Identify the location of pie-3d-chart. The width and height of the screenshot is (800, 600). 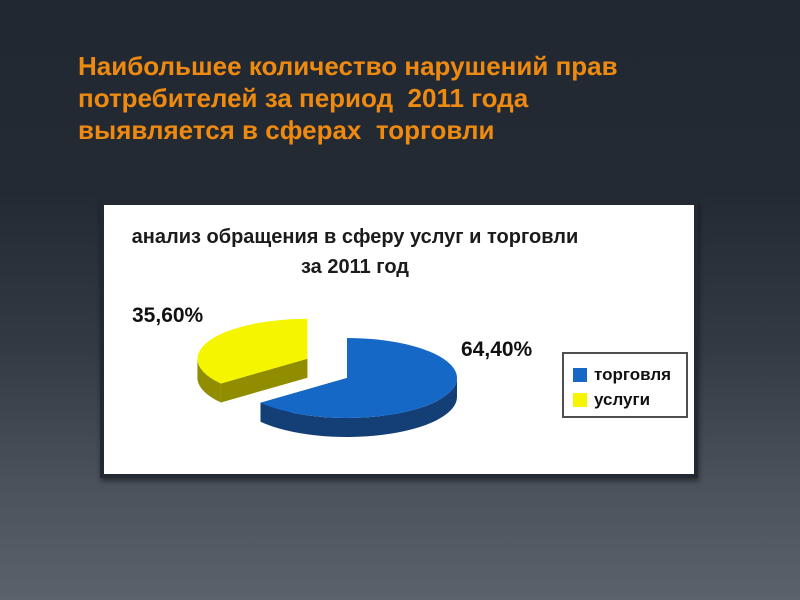
(327, 377).